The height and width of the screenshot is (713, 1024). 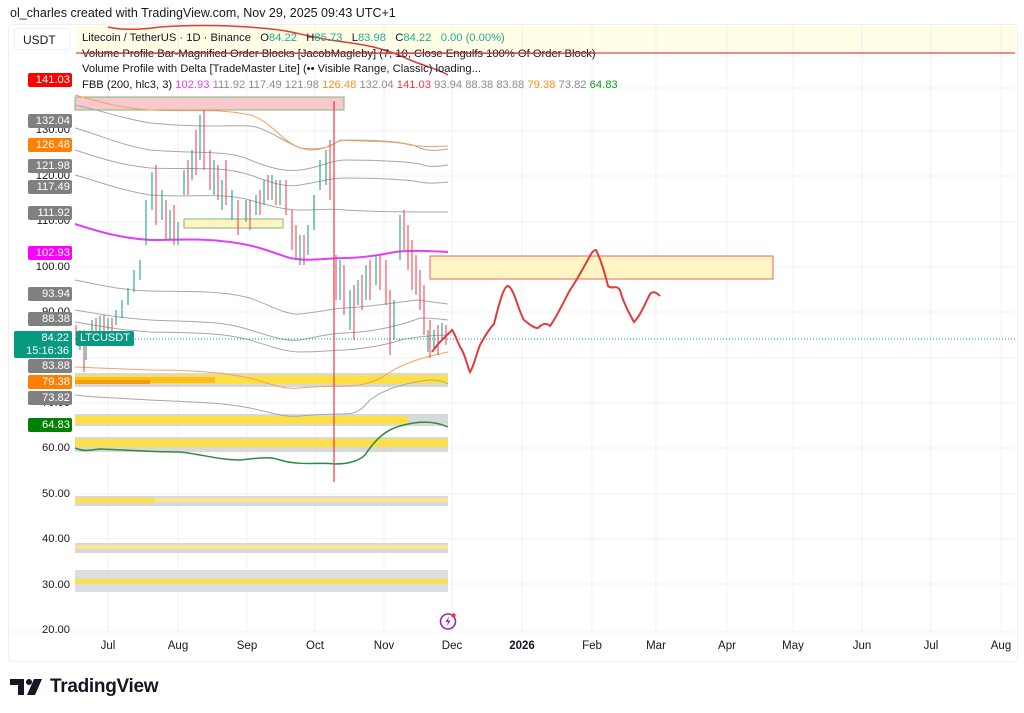 I want to click on last-price-label: 84.22 15:16:36, so click(x=43, y=344).